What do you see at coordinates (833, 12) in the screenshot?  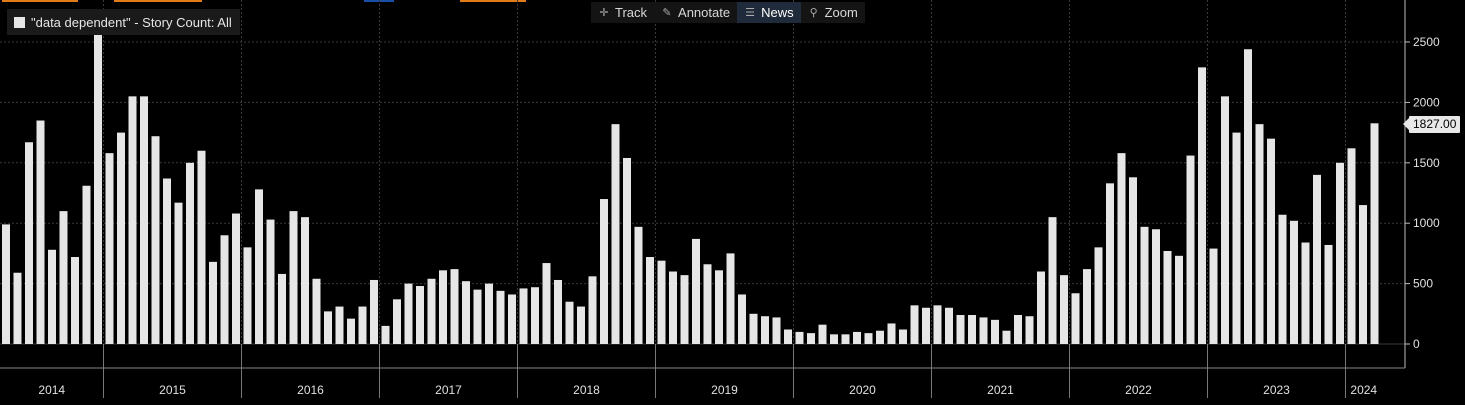 I see `zoom-button: ⚲ Zoom` at bounding box center [833, 12].